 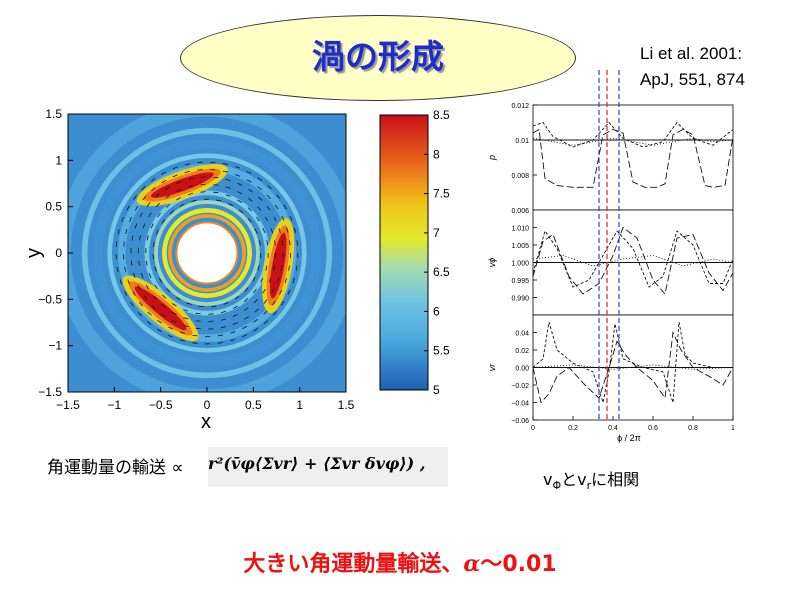 What do you see at coordinates (115, 468) in the screenshot?
I see `momentum-transport-label: 角運動量の輸送 ∝` at bounding box center [115, 468].